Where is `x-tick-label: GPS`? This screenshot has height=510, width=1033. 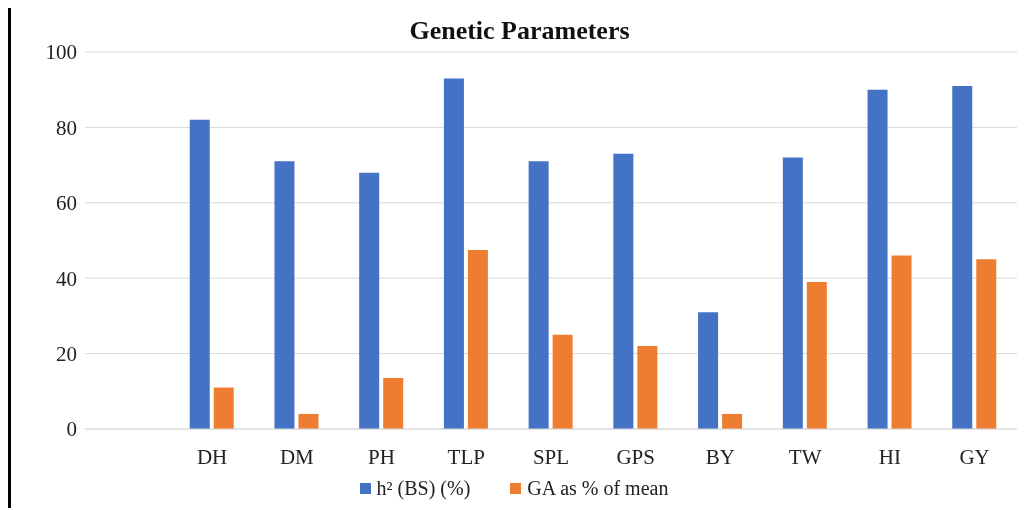
x-tick-label: GPS is located at coordinates (635, 456).